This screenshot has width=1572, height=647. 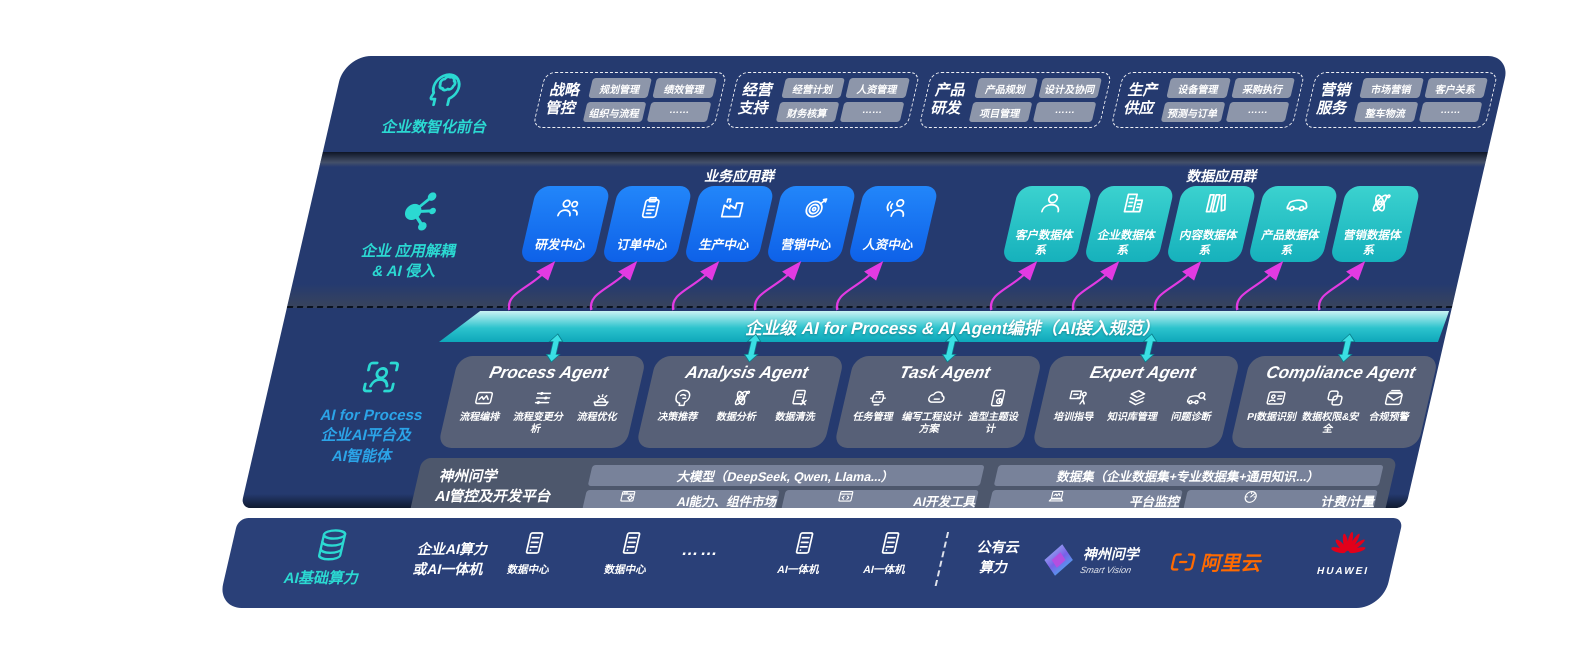 I want to click on app-box-label: 营销中心, so click(x=806, y=245).